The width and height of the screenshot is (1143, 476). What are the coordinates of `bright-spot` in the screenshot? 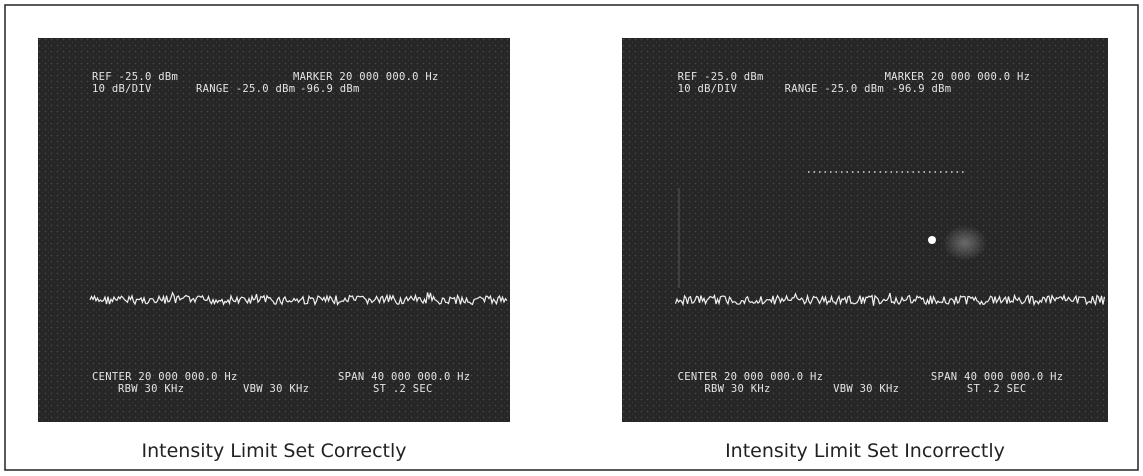 It's located at (932, 240).